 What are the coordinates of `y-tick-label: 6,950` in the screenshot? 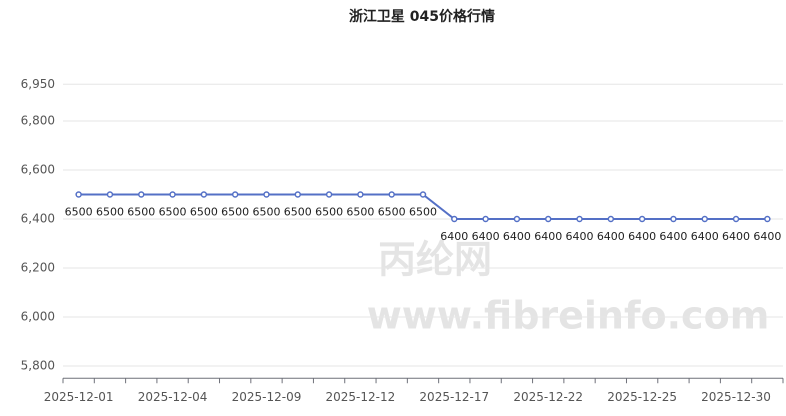 It's located at (38, 84).